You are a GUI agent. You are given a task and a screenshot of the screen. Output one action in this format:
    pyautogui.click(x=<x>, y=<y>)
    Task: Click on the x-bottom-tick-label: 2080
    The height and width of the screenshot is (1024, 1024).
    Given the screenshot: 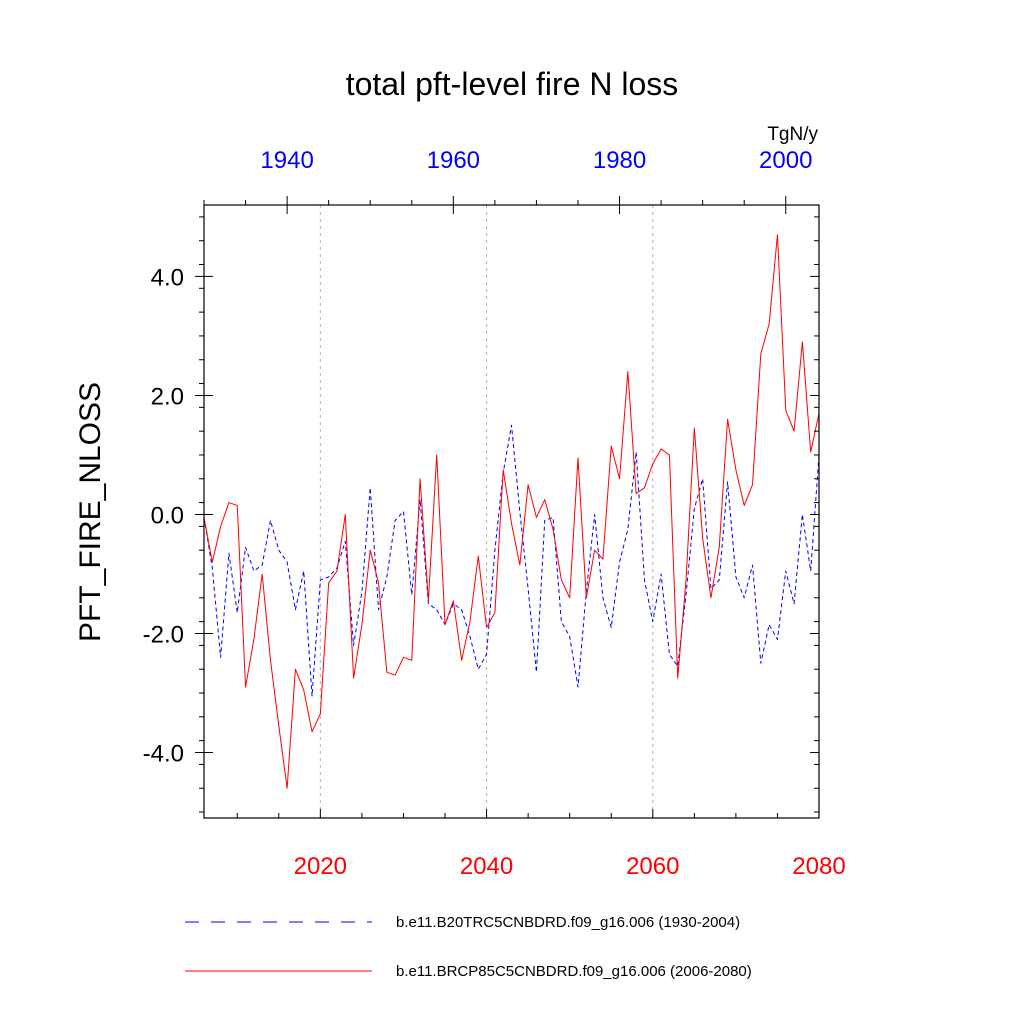 What is the action you would take?
    pyautogui.click(x=818, y=866)
    